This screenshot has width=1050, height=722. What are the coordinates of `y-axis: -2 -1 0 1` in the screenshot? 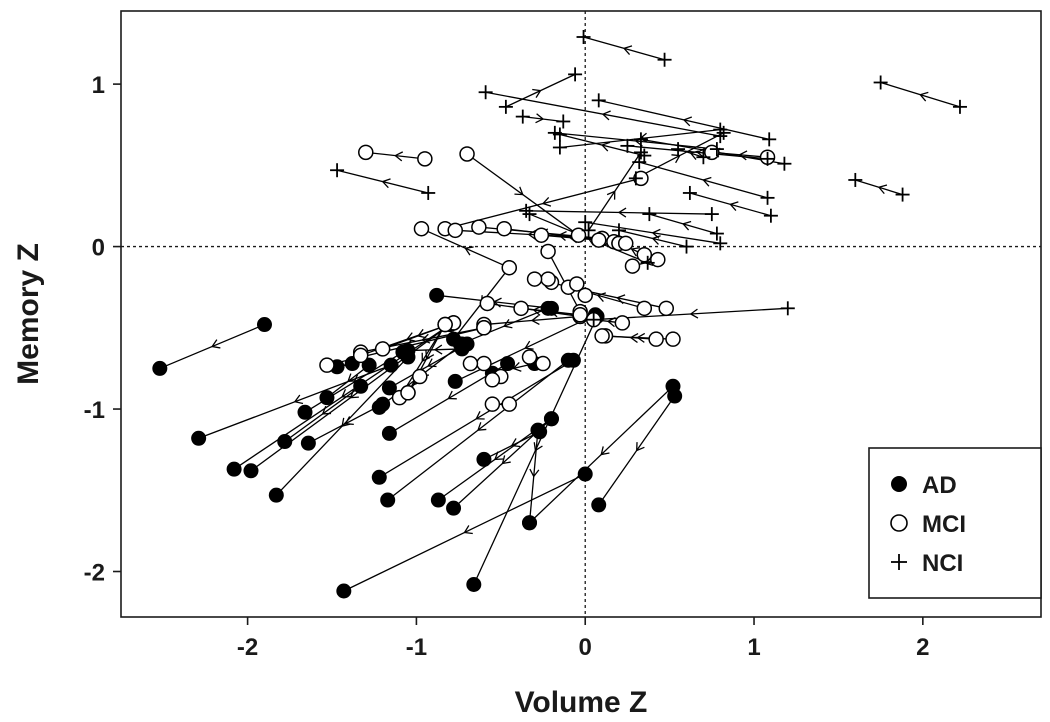 It's located at (102, 329).